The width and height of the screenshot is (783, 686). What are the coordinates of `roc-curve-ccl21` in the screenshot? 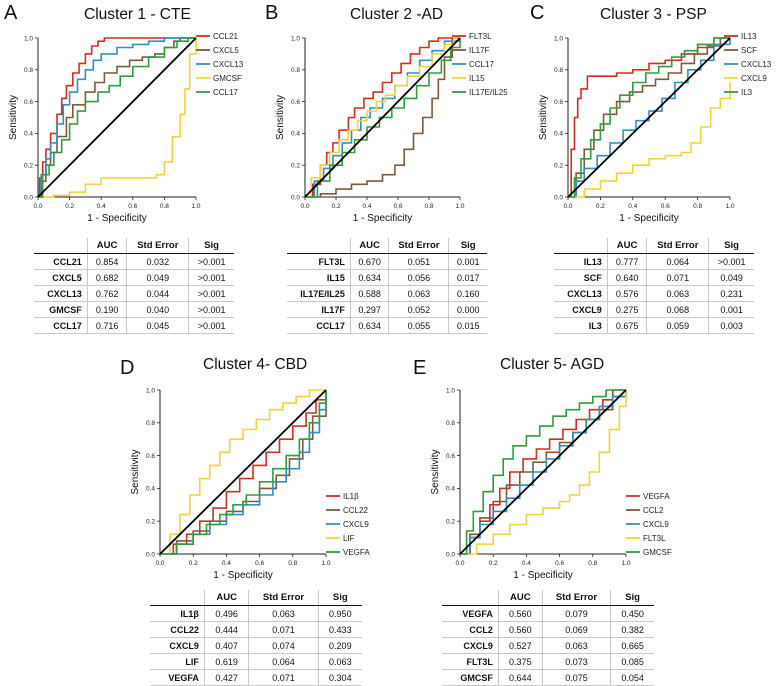 It's located at (117, 117).